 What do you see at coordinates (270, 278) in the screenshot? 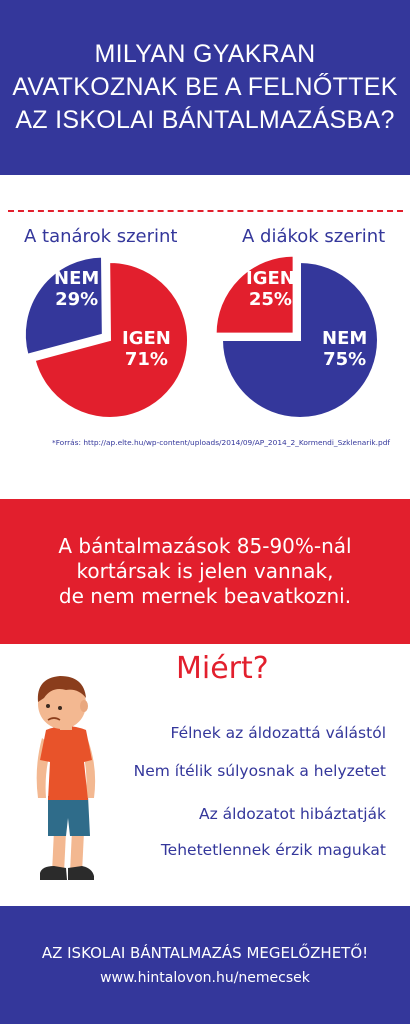
I see `pie-students-igen-text: IGEN` at bounding box center [270, 278].